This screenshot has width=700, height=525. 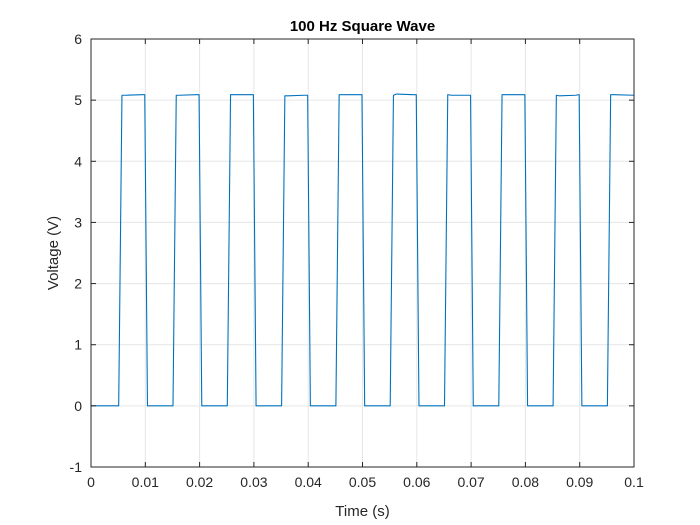 What do you see at coordinates (362, 482) in the screenshot?
I see `x-tick-label: 0.05` at bounding box center [362, 482].